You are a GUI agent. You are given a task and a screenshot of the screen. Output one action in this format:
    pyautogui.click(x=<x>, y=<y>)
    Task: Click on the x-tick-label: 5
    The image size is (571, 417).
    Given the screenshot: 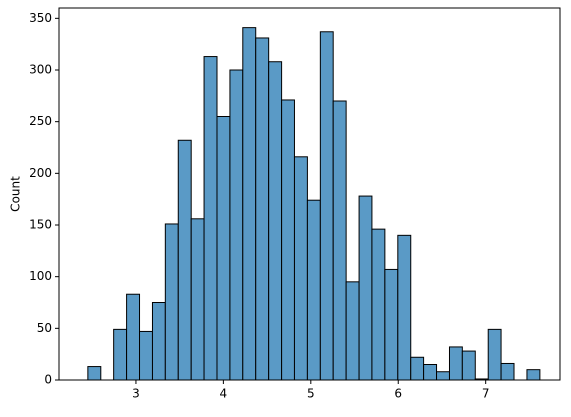 What is the action you would take?
    pyautogui.click(x=311, y=394)
    